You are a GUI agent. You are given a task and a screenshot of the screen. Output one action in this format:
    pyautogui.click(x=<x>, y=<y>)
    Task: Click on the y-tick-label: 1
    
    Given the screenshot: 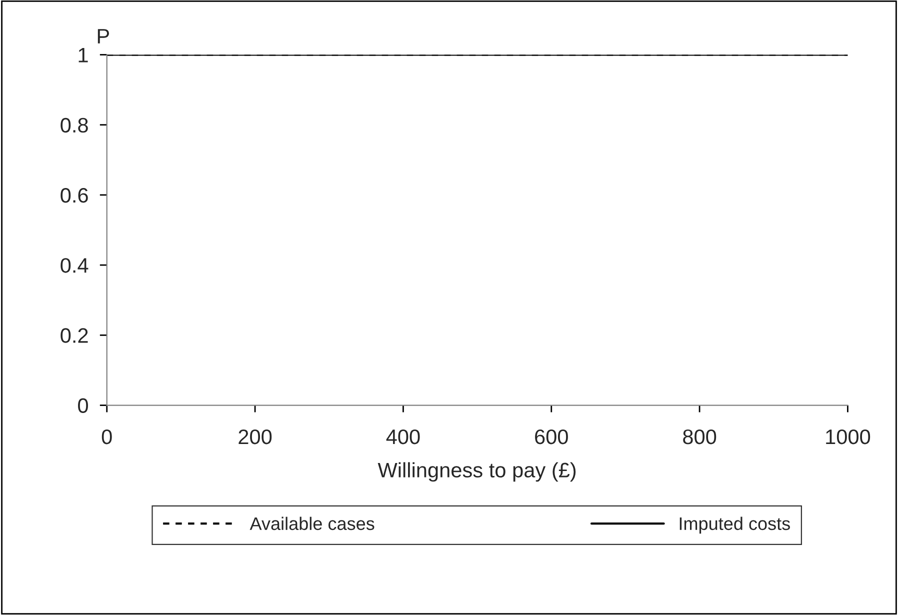 What is the action you would take?
    pyautogui.click(x=83, y=55)
    